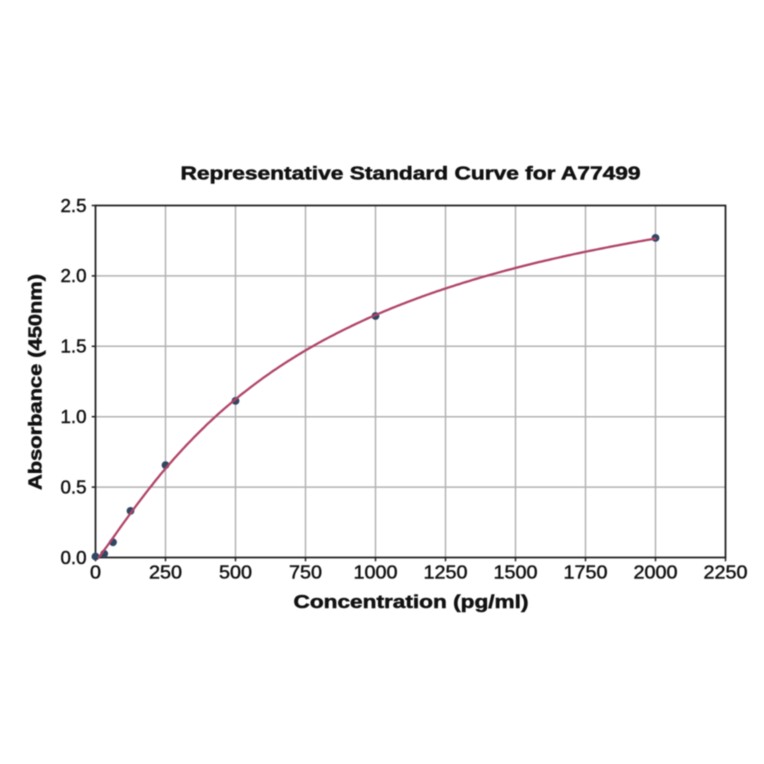 This screenshot has height=764, width=764. I want to click on svg-text: 0, so click(95, 572).